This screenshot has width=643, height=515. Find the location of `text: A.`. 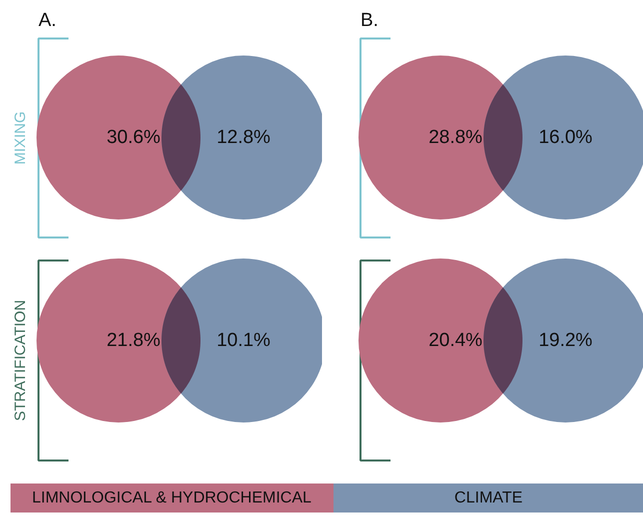

text: A. is located at coordinates (47, 20).